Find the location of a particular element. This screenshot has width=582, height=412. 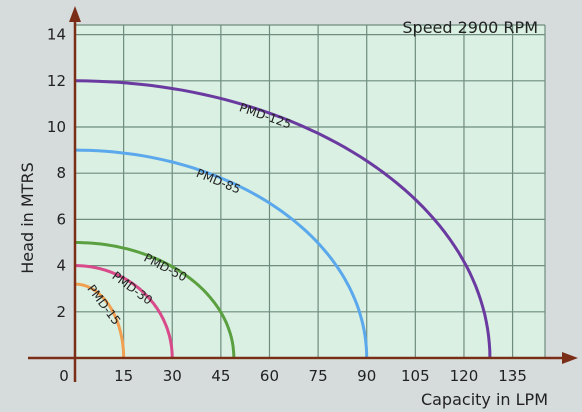

y-axis-arrow is located at coordinates (75, 14).